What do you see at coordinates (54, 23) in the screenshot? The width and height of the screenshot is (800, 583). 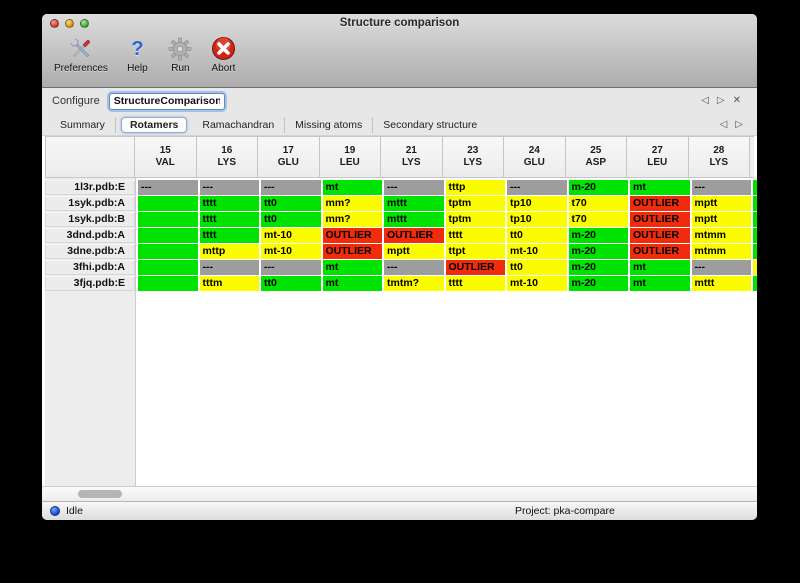 I see `close-window-button` at bounding box center [54, 23].